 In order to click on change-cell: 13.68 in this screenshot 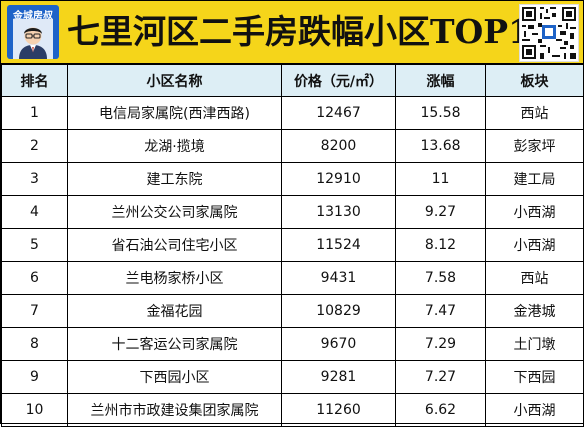, I will do `click(440, 146)`.